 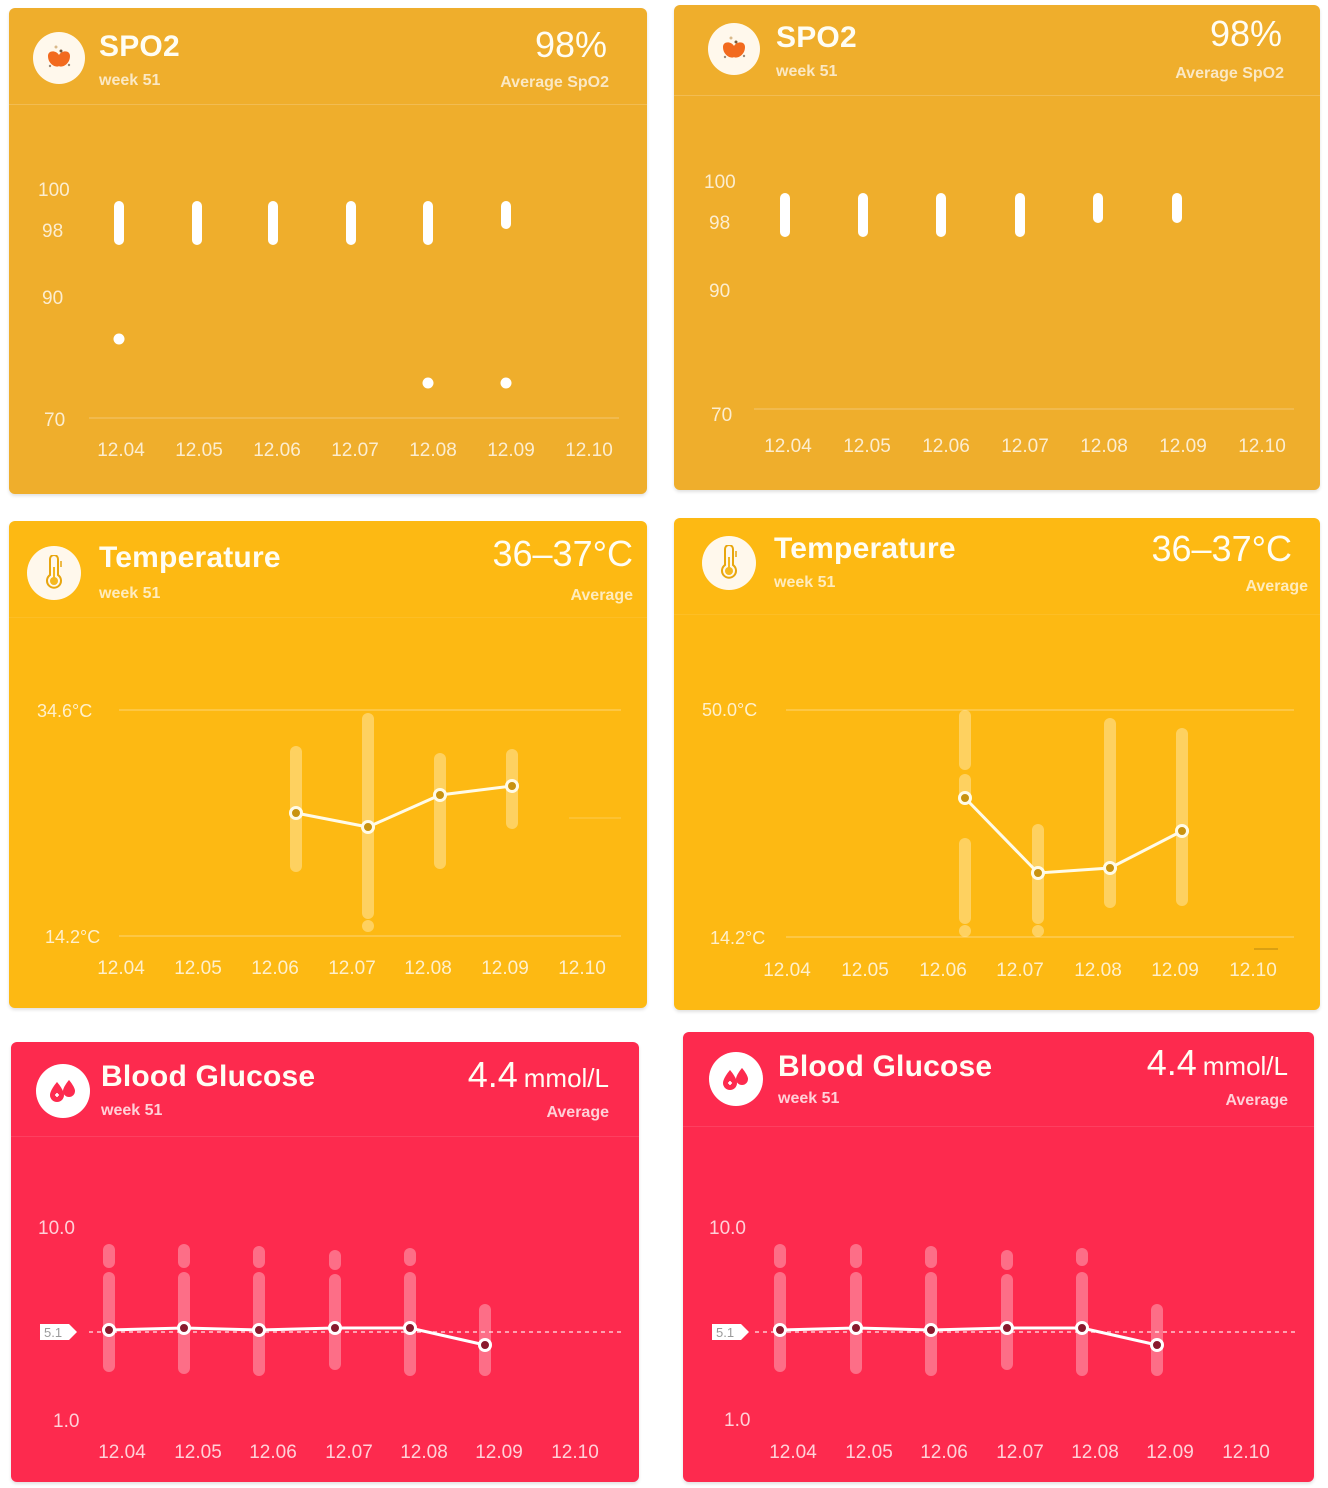 What do you see at coordinates (566, 1078) in the screenshot?
I see `average-unit: mmol/L` at bounding box center [566, 1078].